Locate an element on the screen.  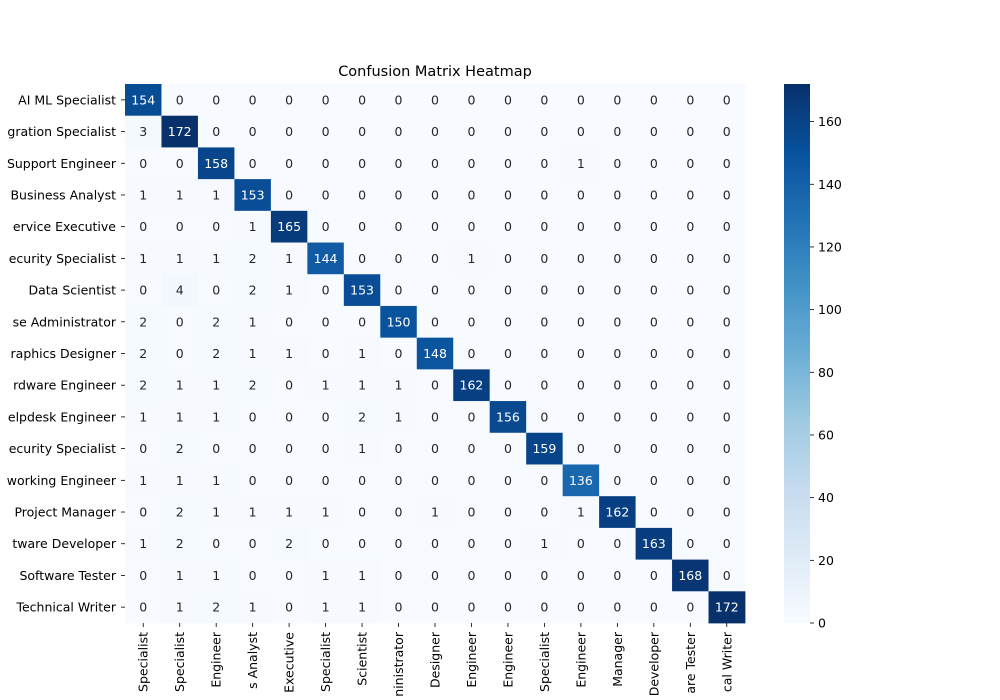
x-tick-label: cal Writer is located at coordinates (726, 661).